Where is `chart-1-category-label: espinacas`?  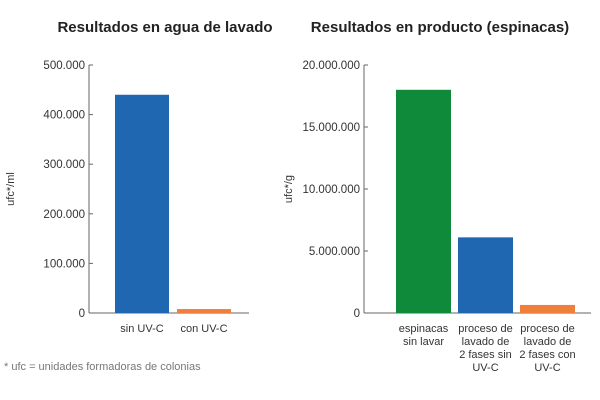
chart-1-category-label: espinacas is located at coordinates (424, 329).